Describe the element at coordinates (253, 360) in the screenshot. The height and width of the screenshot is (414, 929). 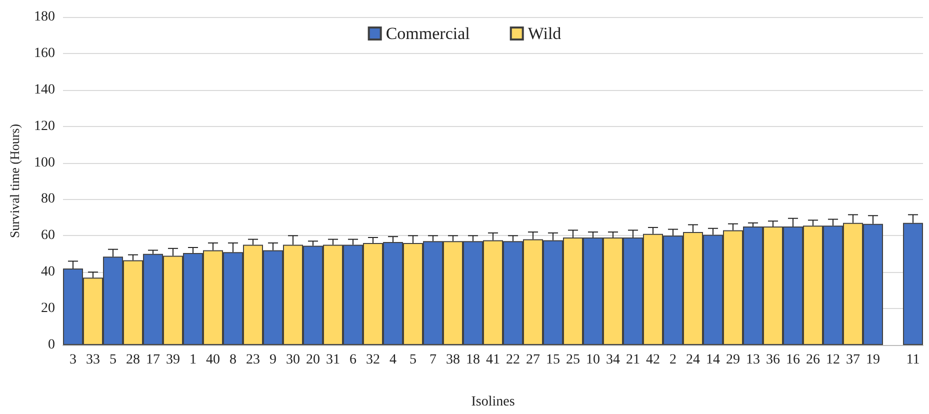
I see `x-tick-label: 23` at that location.